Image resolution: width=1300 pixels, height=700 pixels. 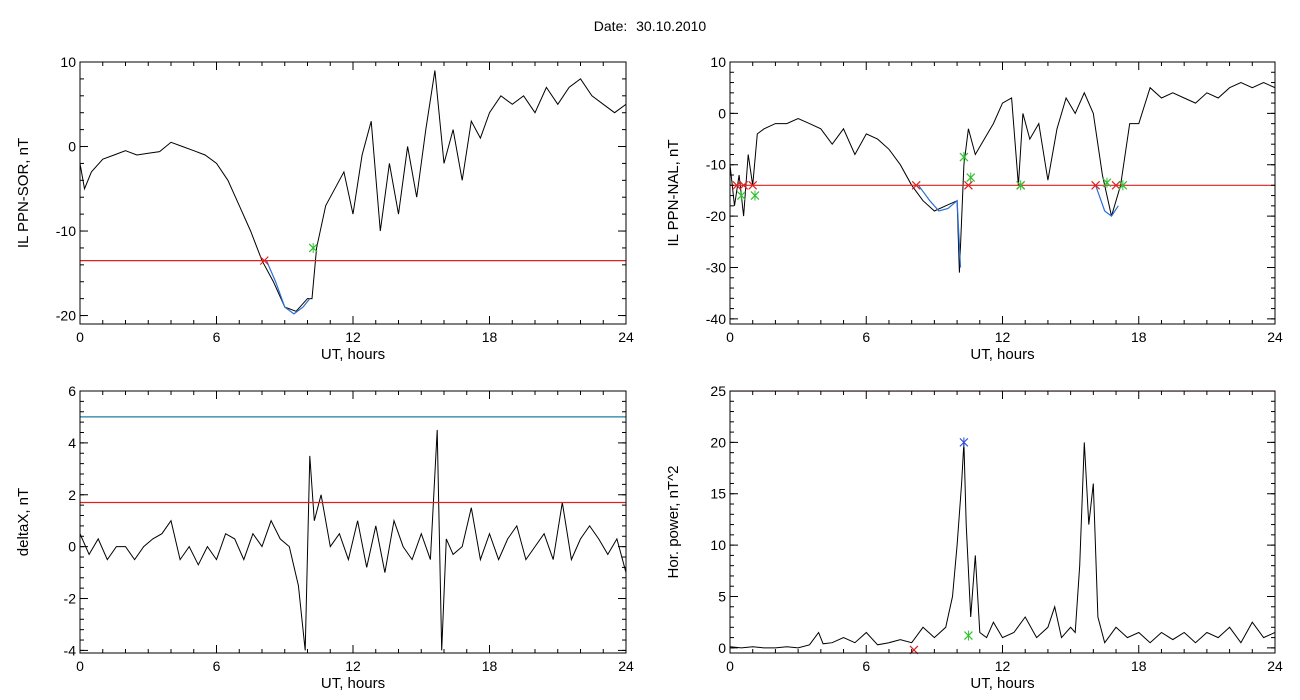 What do you see at coordinates (716, 319) in the screenshot?
I see `y-tick-label: -40` at bounding box center [716, 319].